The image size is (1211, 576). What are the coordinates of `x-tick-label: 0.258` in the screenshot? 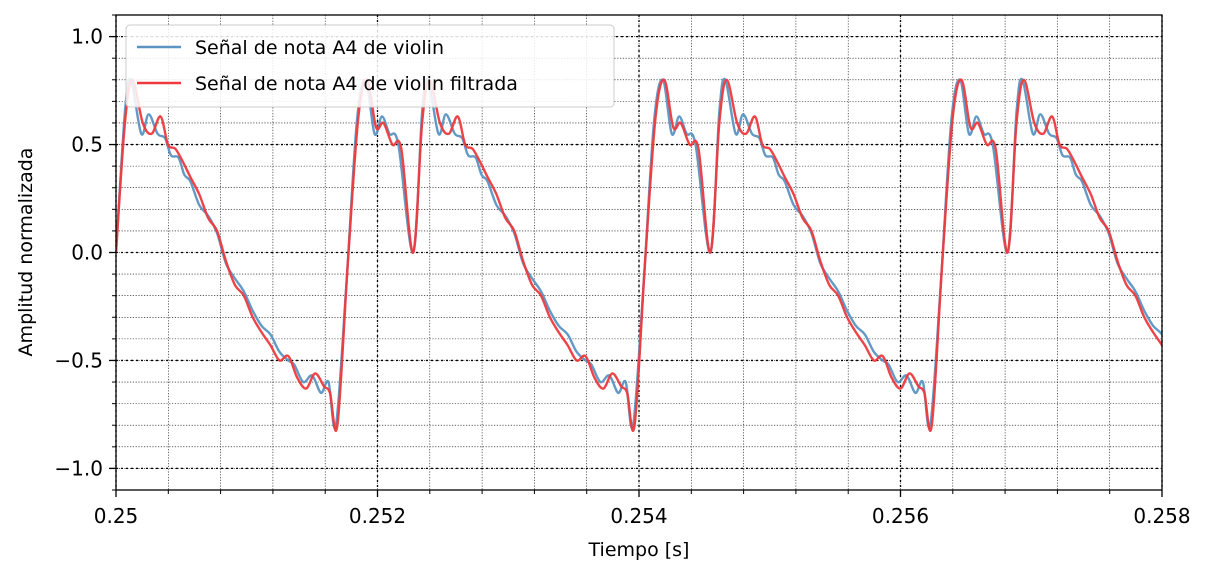 It's located at (1161, 516).